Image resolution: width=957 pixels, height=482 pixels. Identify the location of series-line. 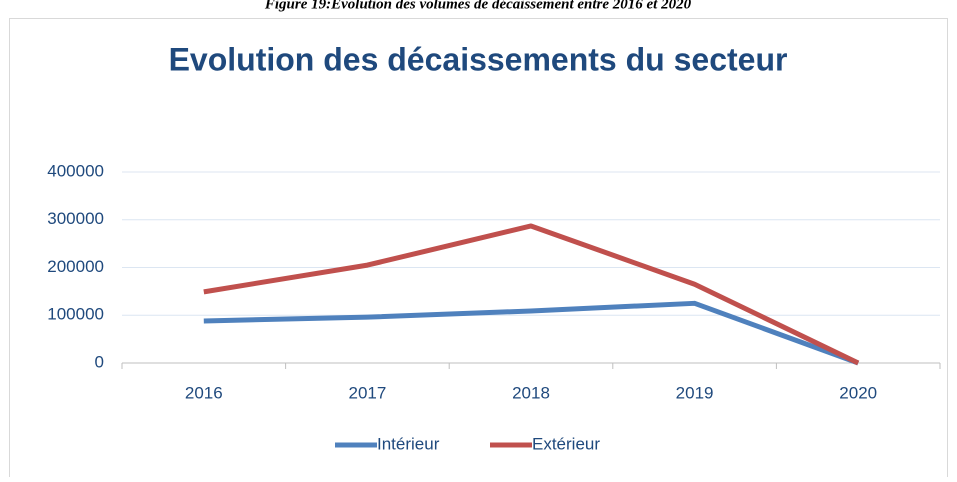
(531, 333).